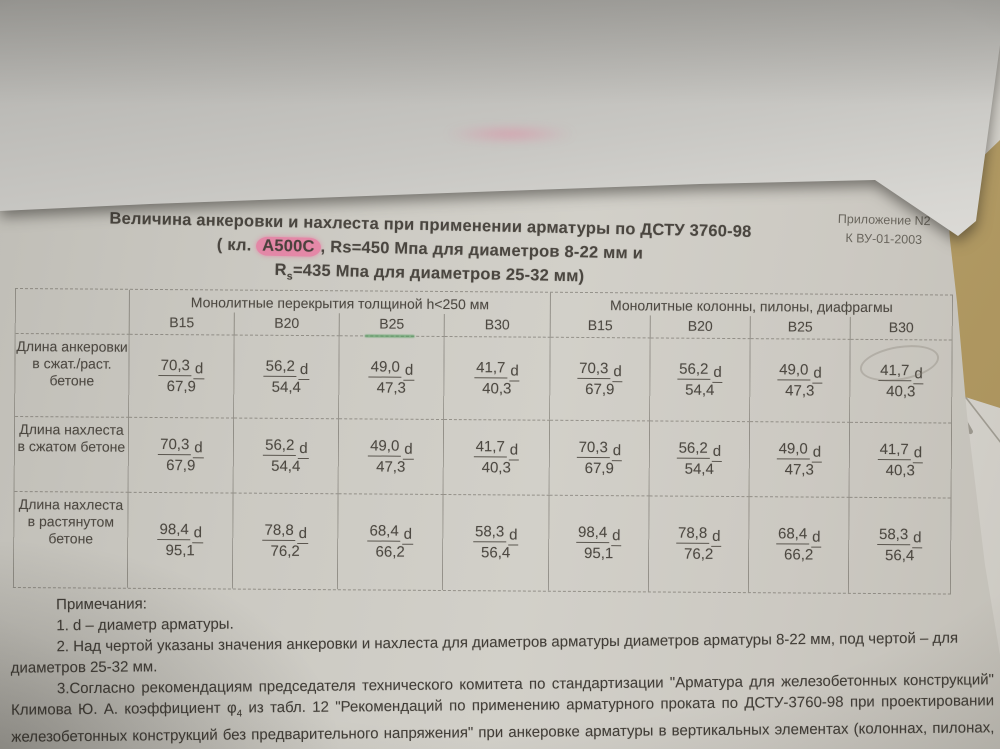 The image size is (1000, 749). Describe the element at coordinates (72, 375) in the screenshot. I see `row-label: Длина анкеровки в сжат./раст. бетоне` at that location.